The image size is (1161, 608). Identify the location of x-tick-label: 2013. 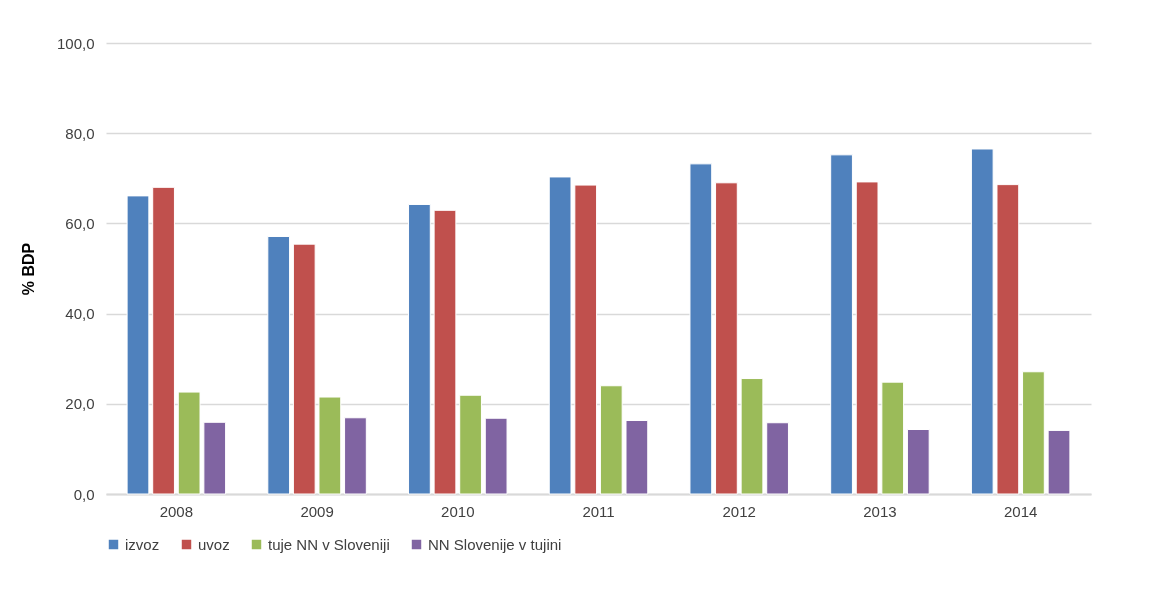
(880, 511).